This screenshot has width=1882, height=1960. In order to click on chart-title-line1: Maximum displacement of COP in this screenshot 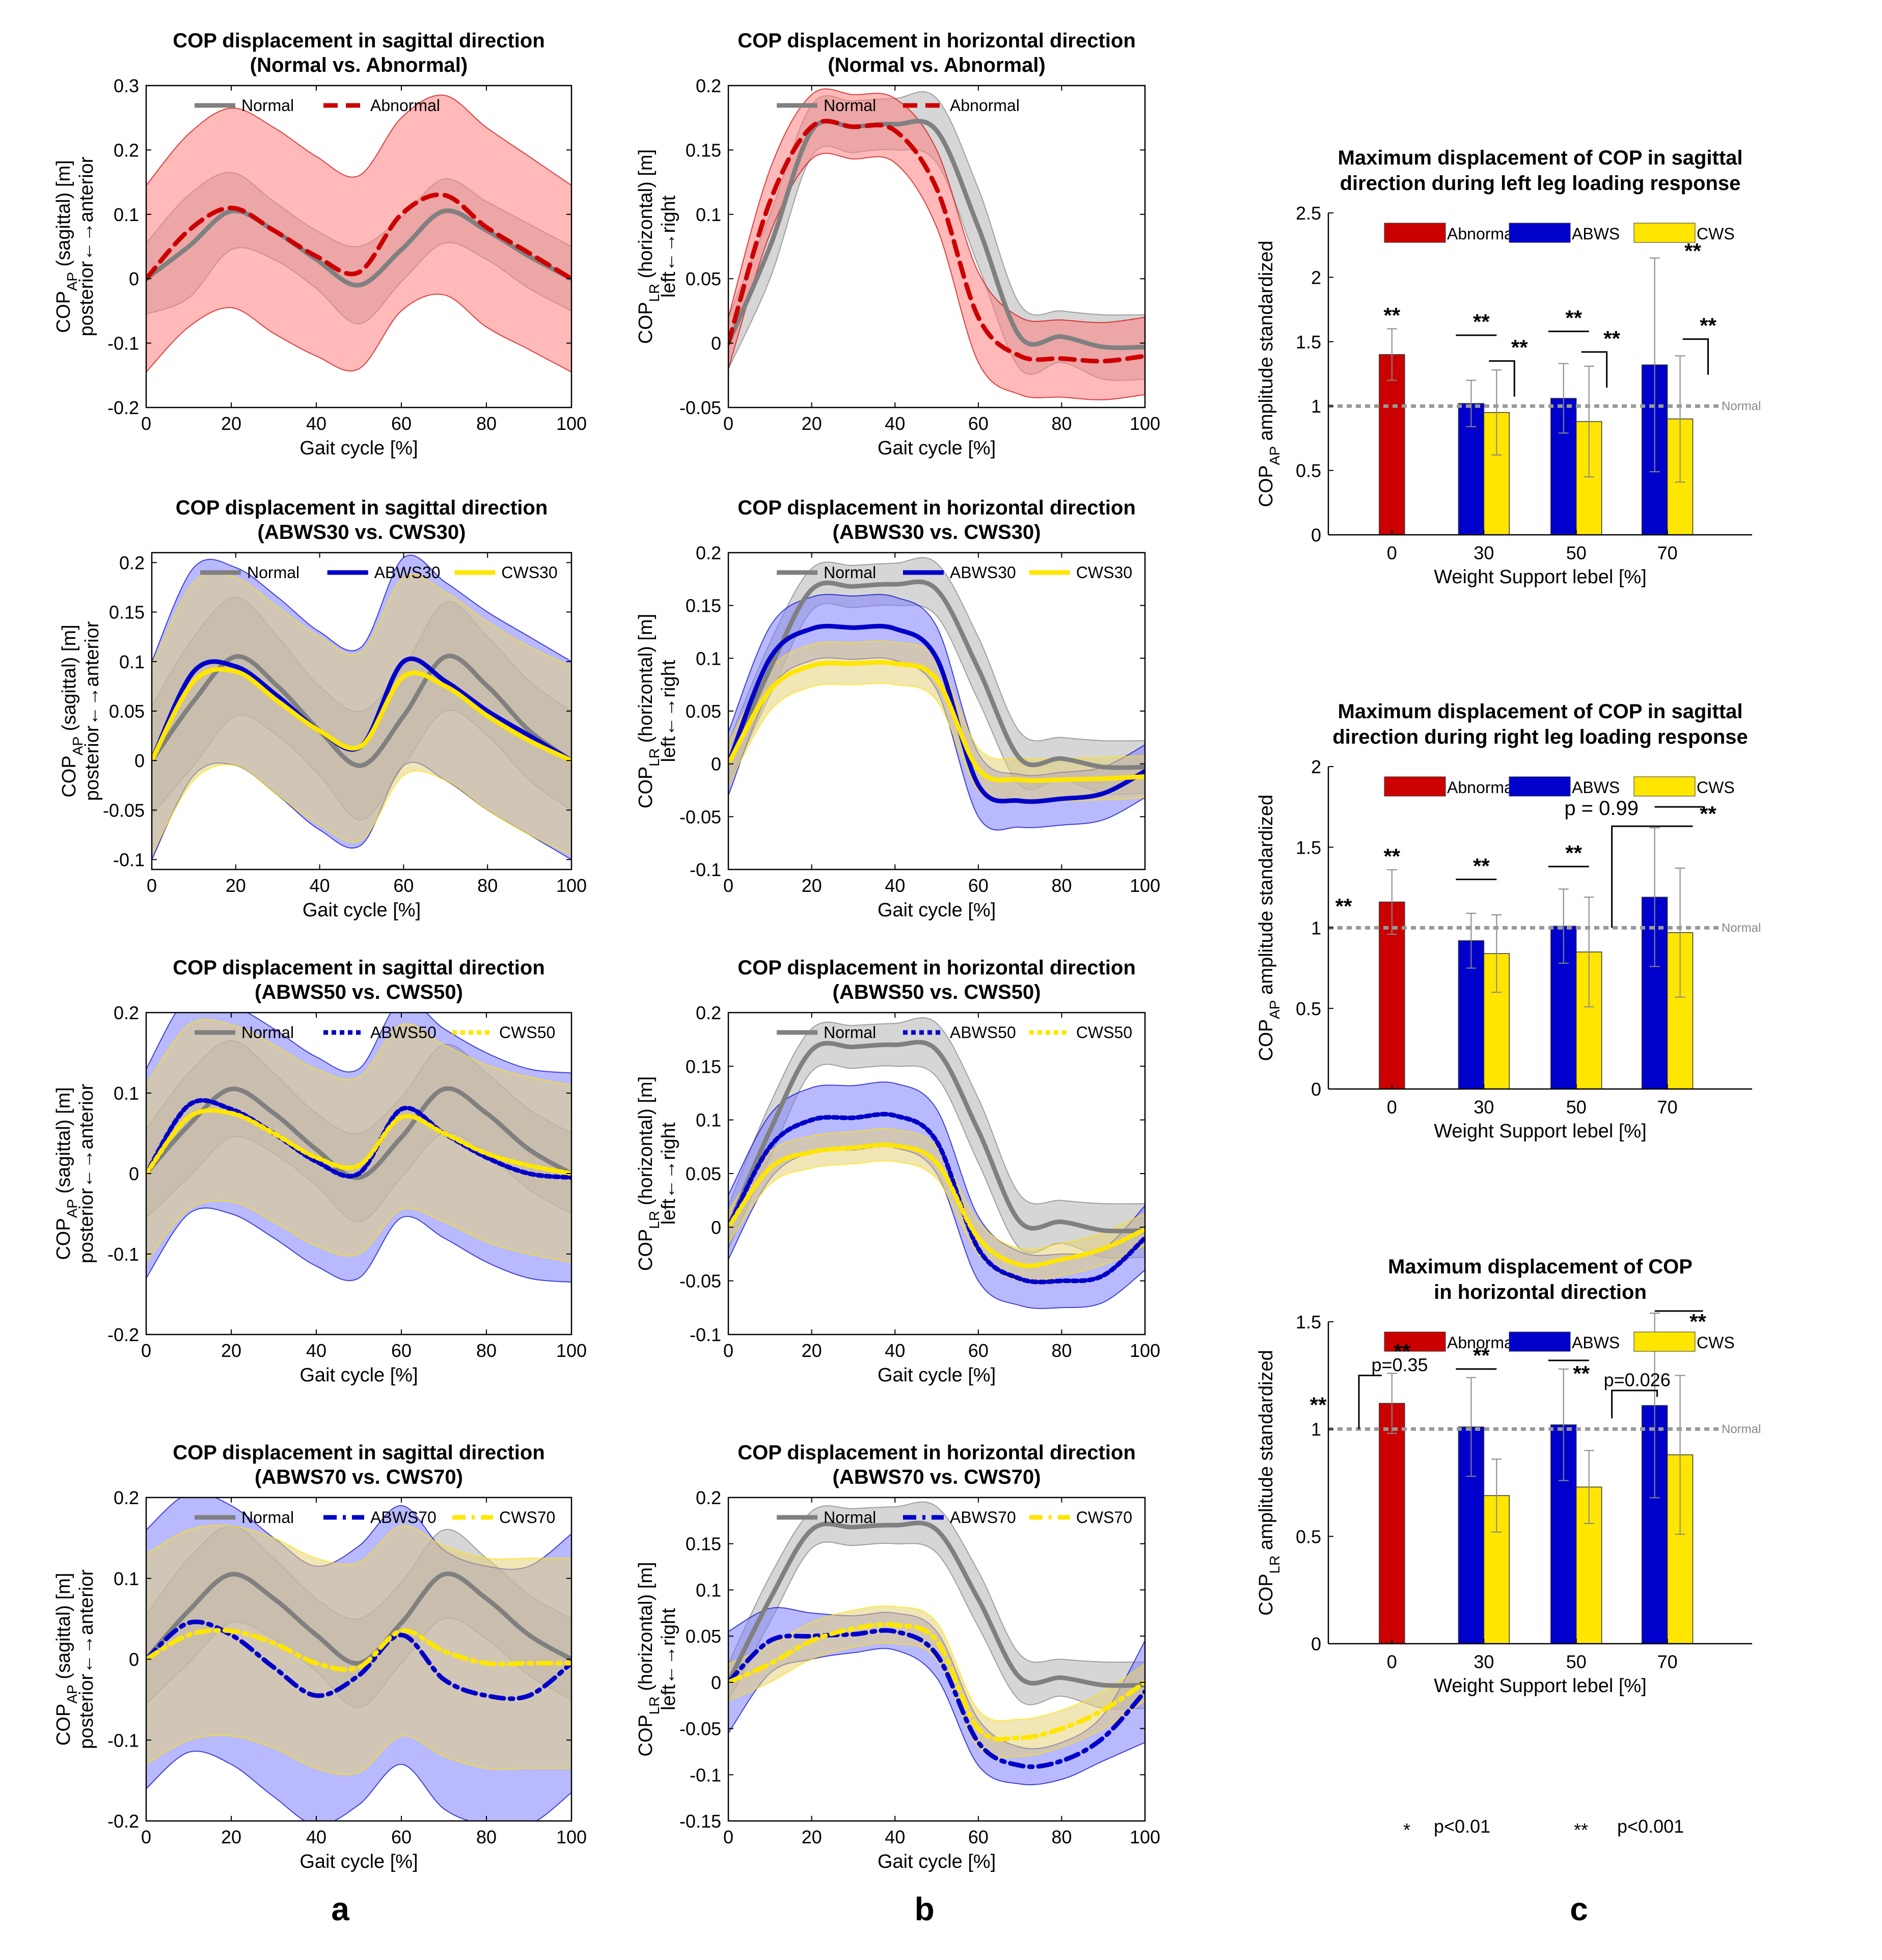, I will do `click(1541, 1267)`.